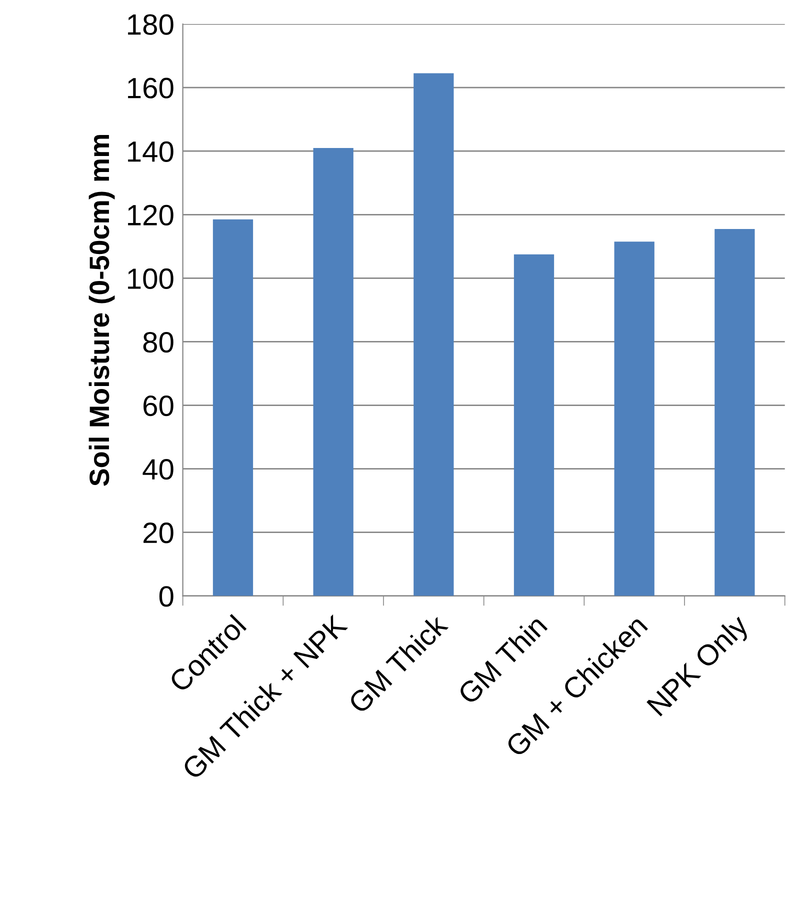 The width and height of the screenshot is (788, 907). What do you see at coordinates (502, 660) in the screenshot?
I see `x-tick-label: GM Thin` at bounding box center [502, 660].